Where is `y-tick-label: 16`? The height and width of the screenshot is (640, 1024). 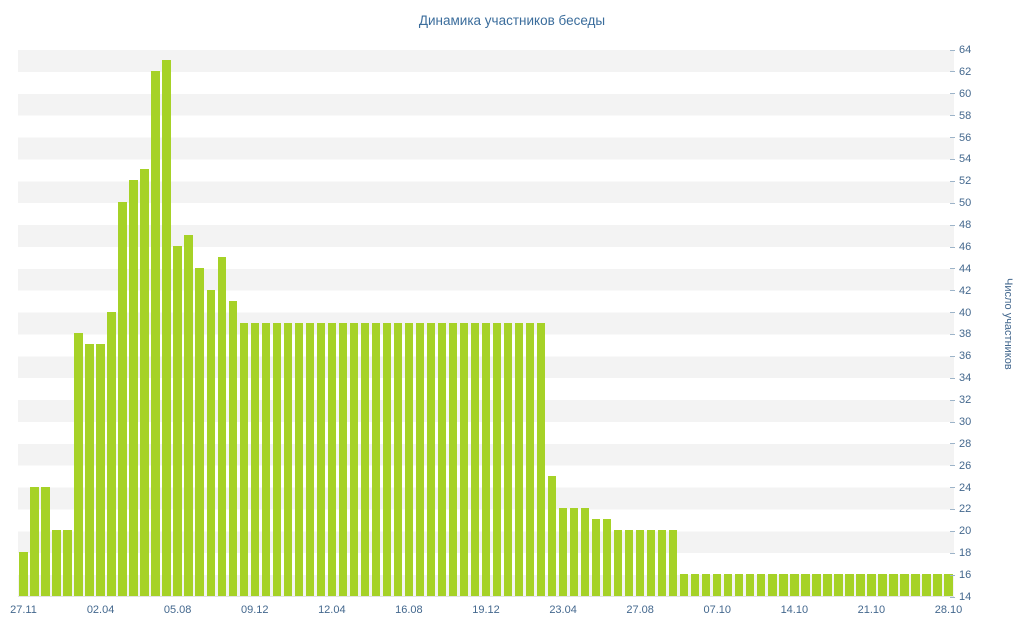
y-tick-label: 16 is located at coordinates (960, 575).